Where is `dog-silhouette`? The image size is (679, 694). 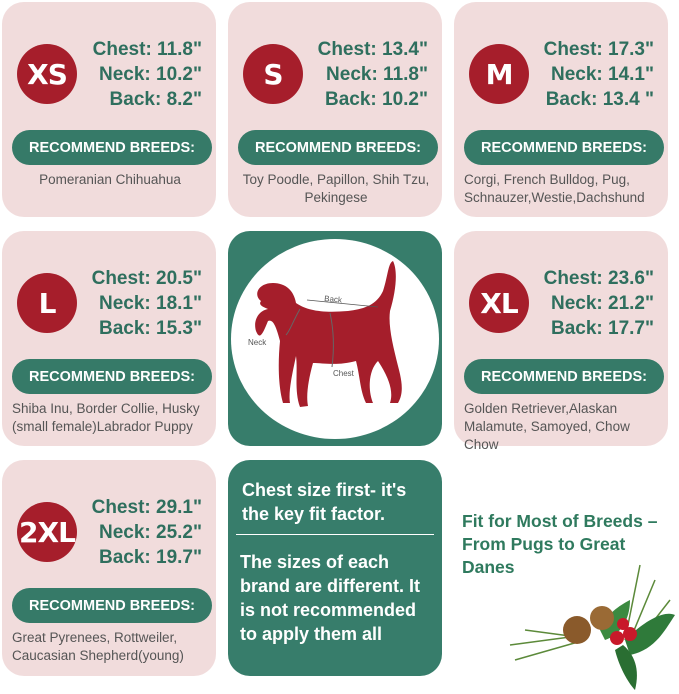 dog-silhouette is located at coordinates (328, 334).